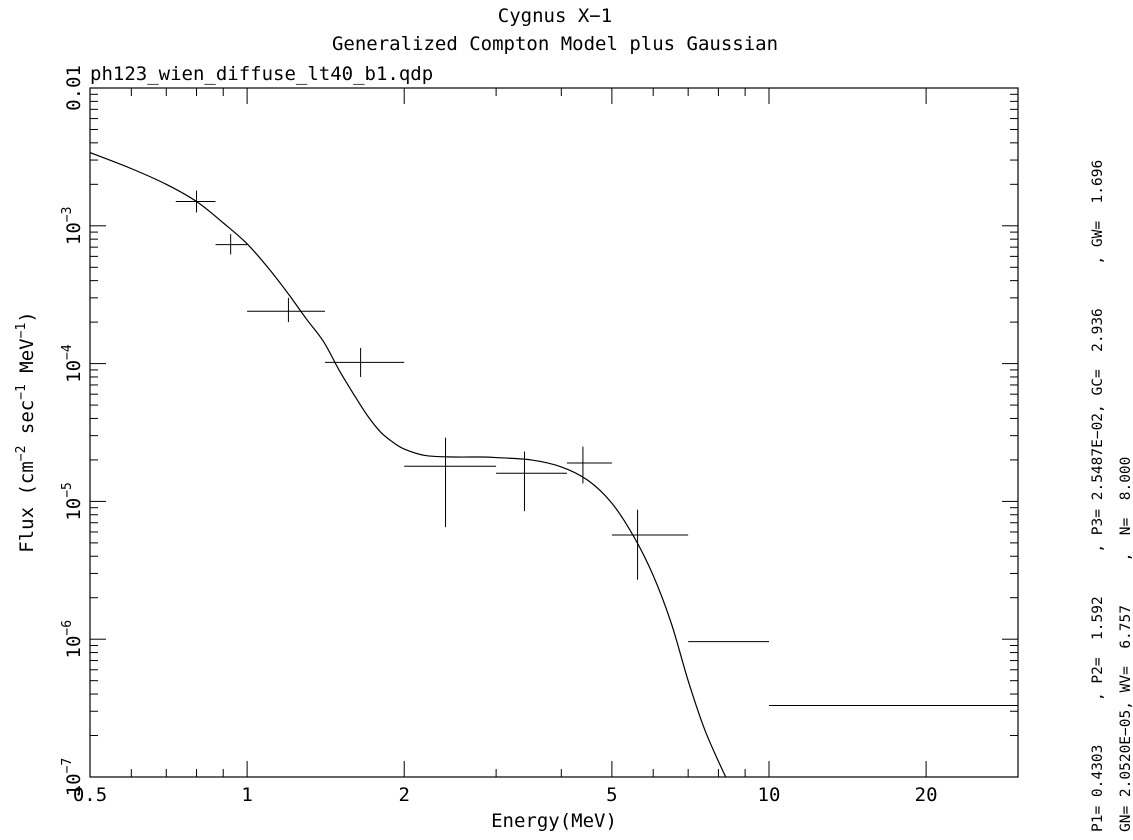 The width and height of the screenshot is (1133, 840). I want to click on x-tick-label: 0.5, so click(90, 795).